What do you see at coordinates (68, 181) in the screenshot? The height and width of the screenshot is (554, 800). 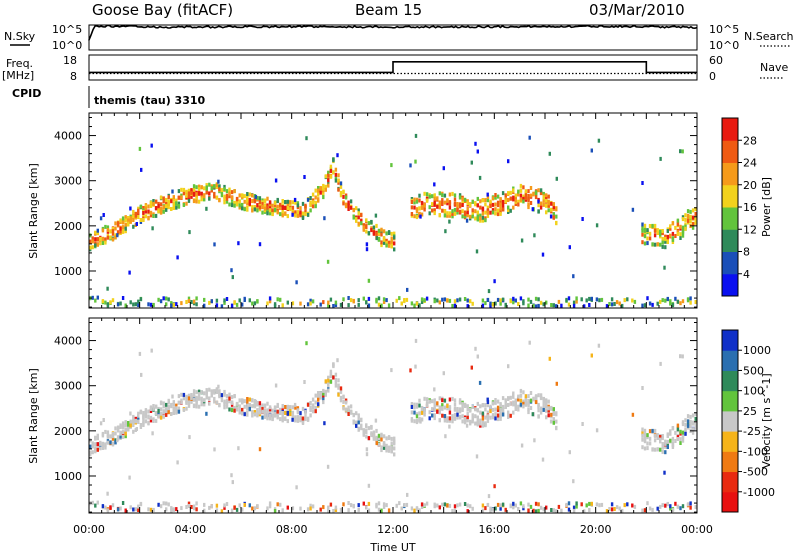 I see `y-tick-label: 3000` at bounding box center [68, 181].